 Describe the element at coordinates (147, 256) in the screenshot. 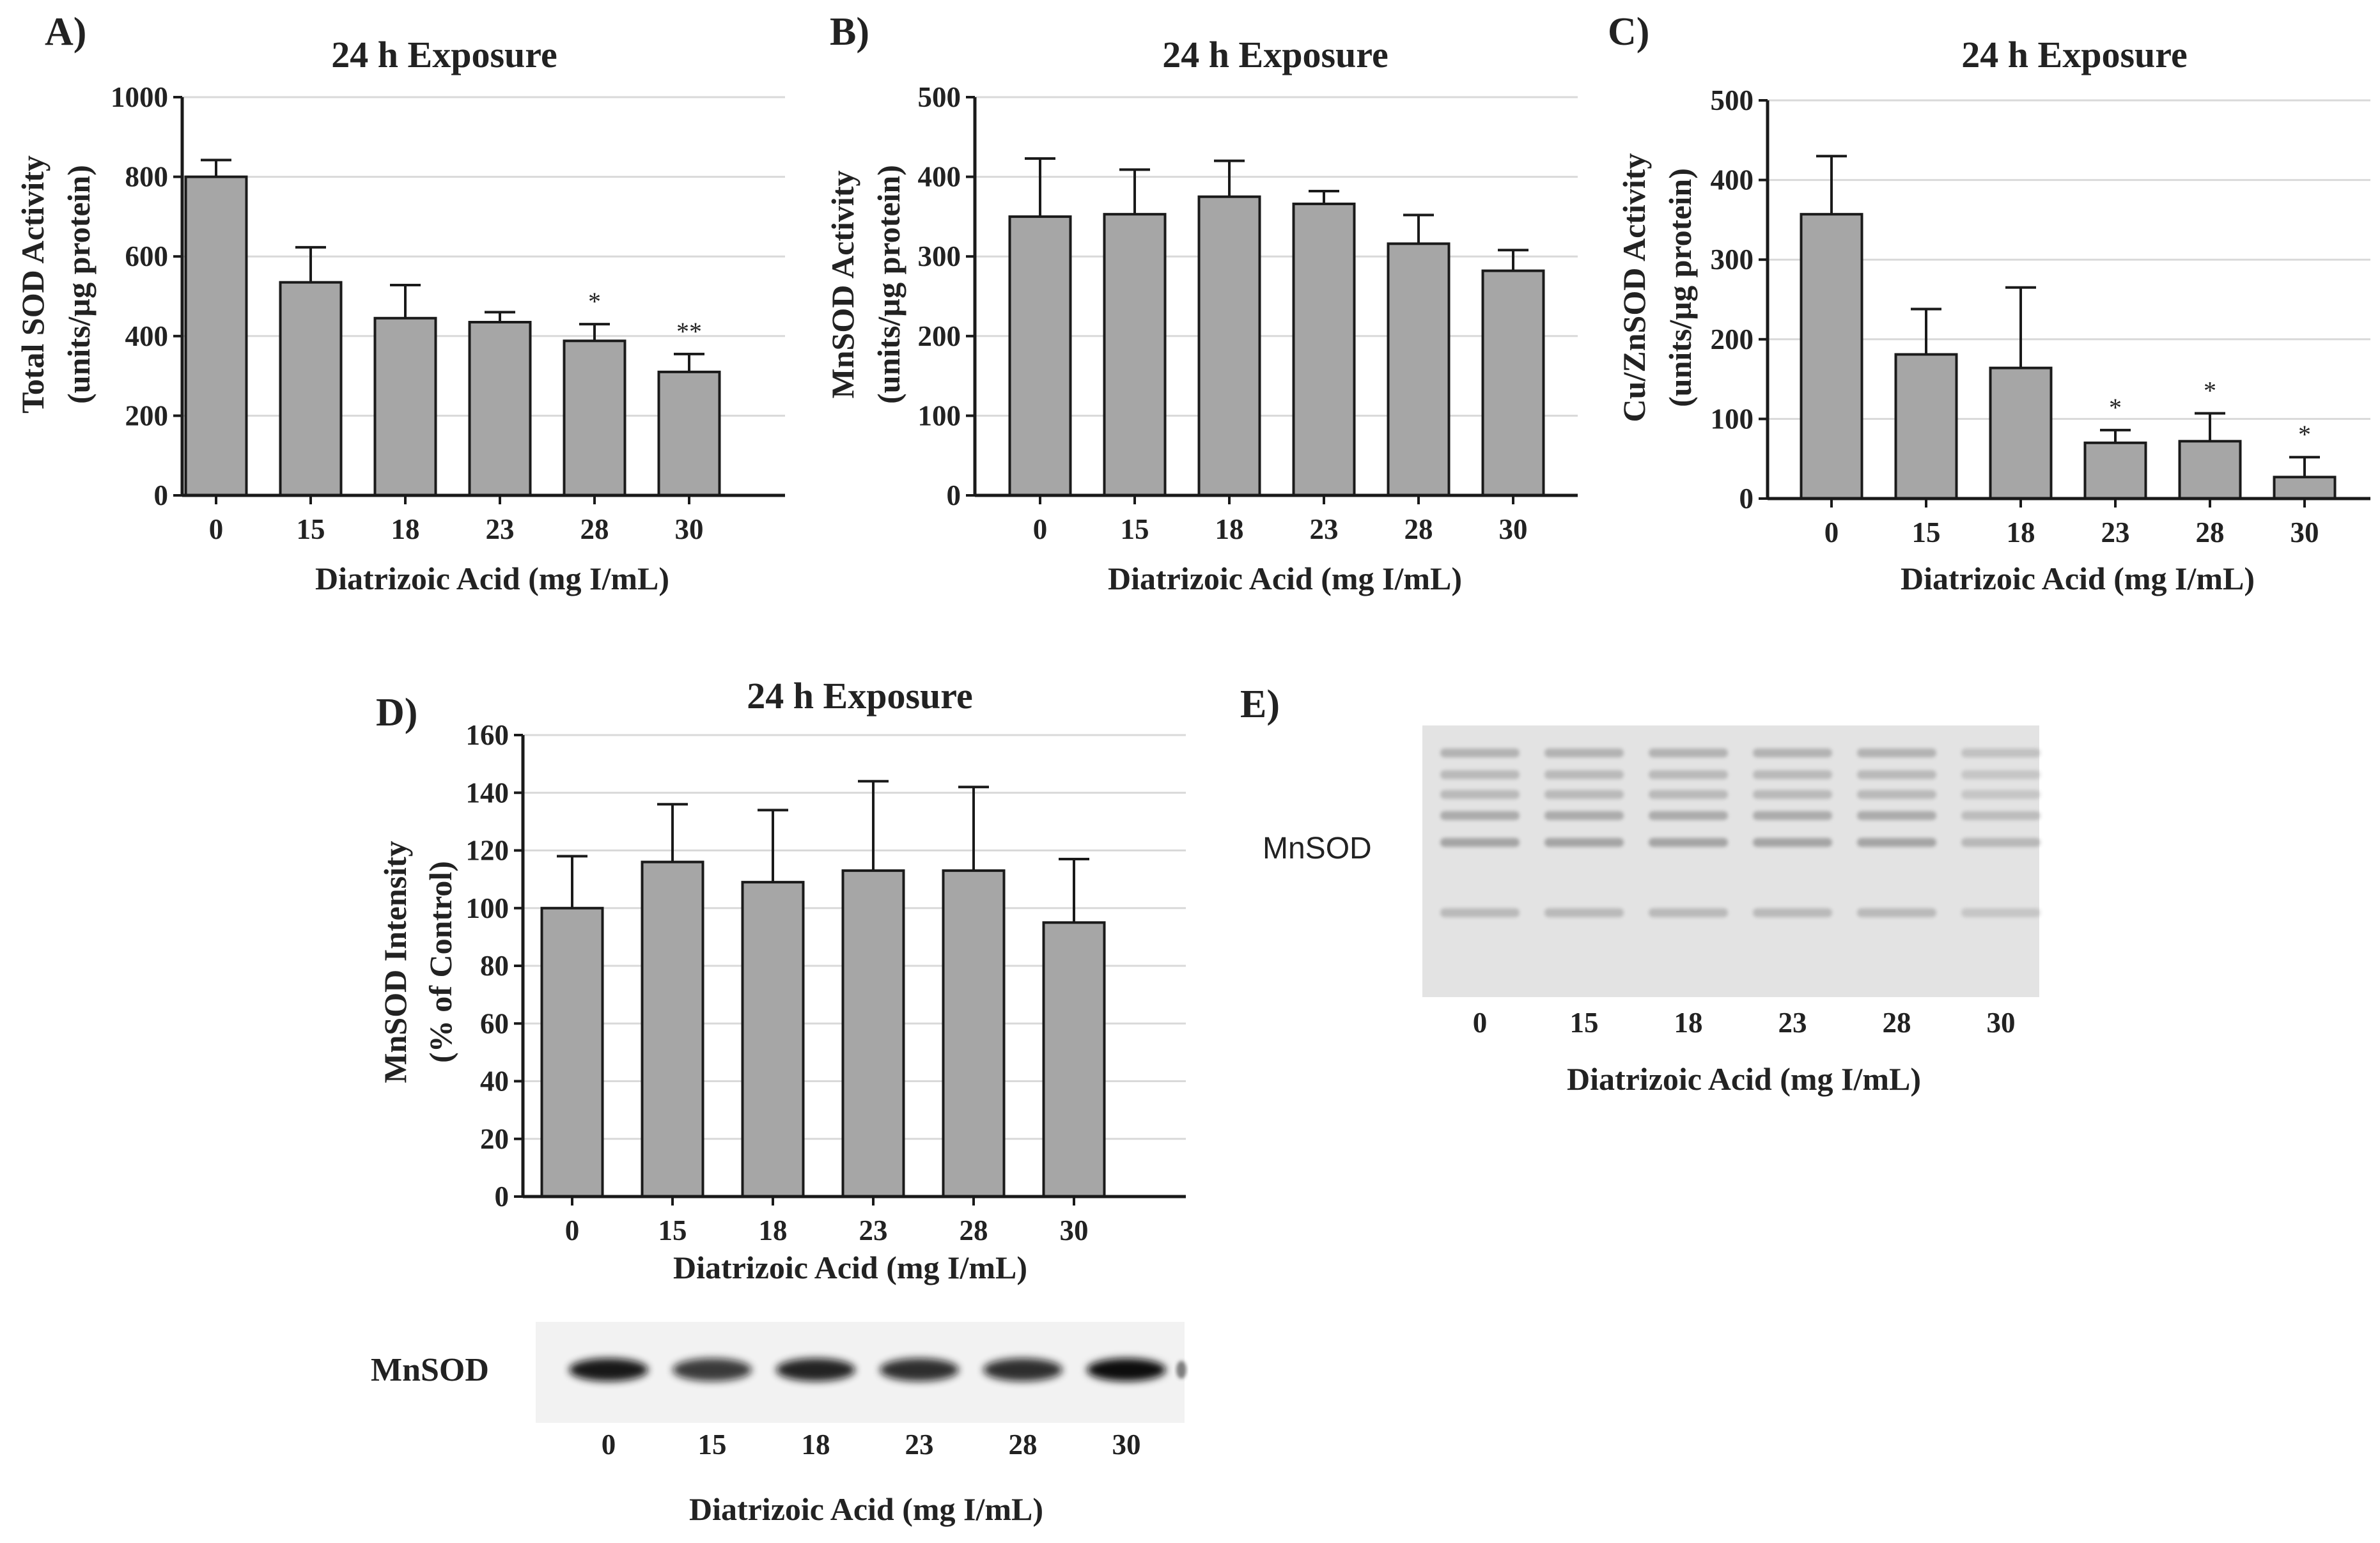

I see `y-tick-label: 600` at that location.